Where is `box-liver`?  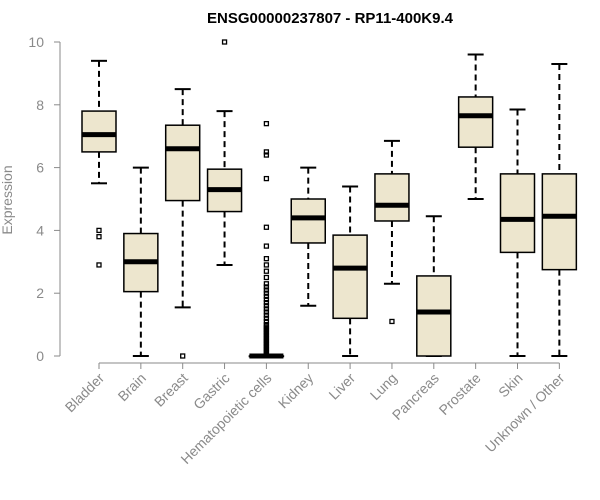
box-liver is located at coordinates (350, 271).